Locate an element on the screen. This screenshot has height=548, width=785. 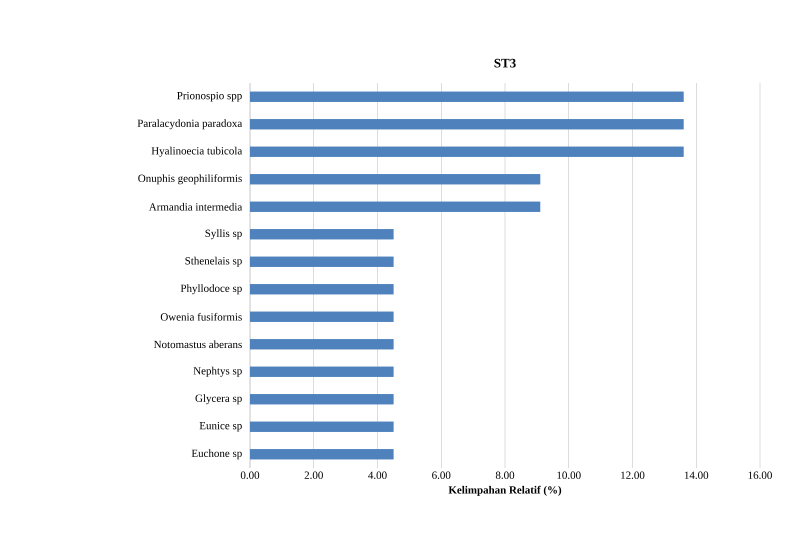
x-tick-label: 12.00 is located at coordinates (632, 475).